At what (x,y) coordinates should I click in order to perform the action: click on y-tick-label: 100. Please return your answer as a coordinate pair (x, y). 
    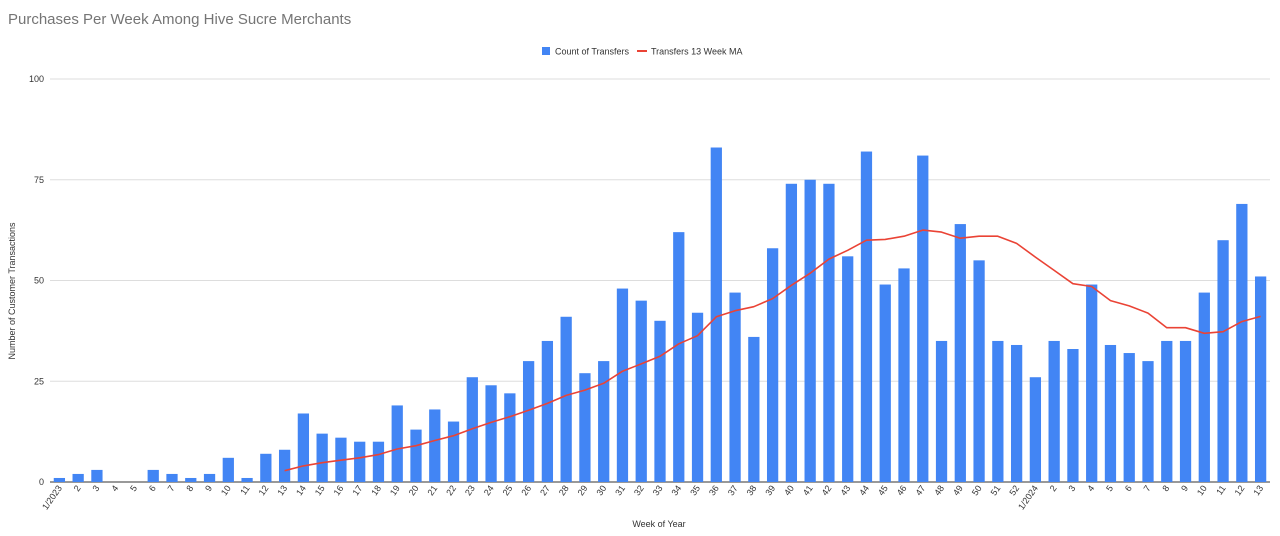
    Looking at the image, I should click on (36, 79).